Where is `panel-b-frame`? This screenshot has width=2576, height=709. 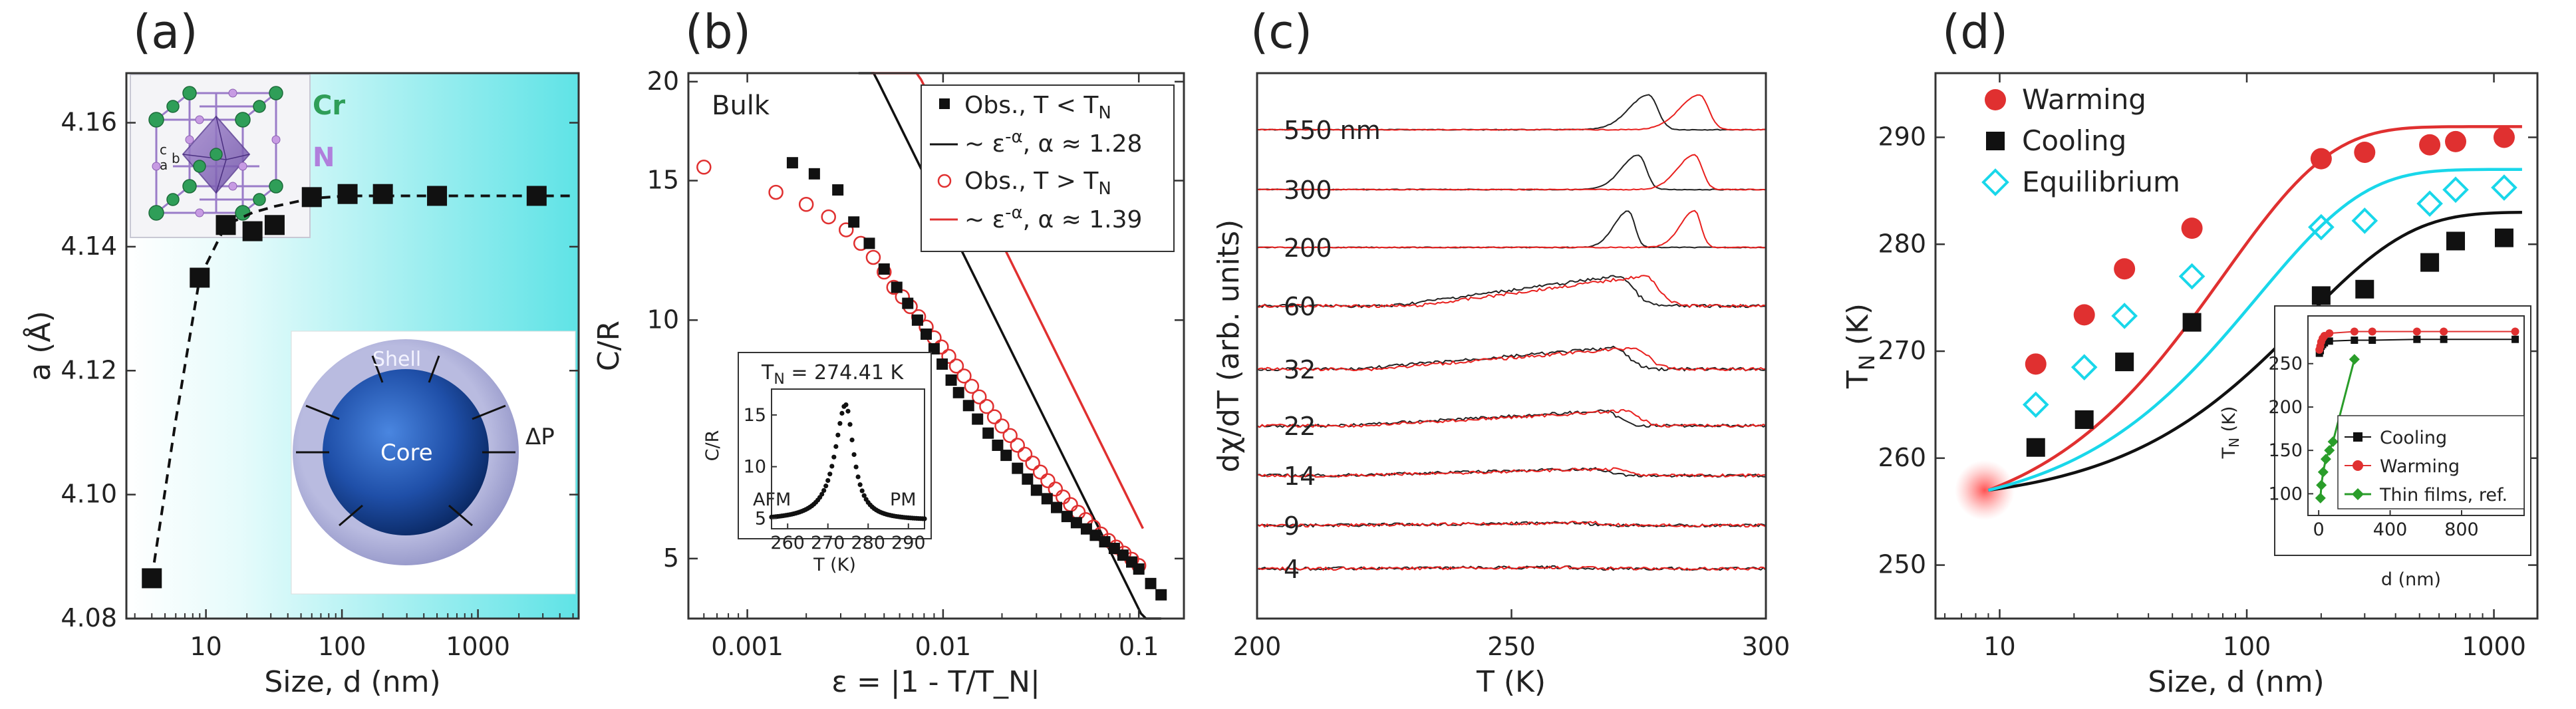 panel-b-frame is located at coordinates (936, 346).